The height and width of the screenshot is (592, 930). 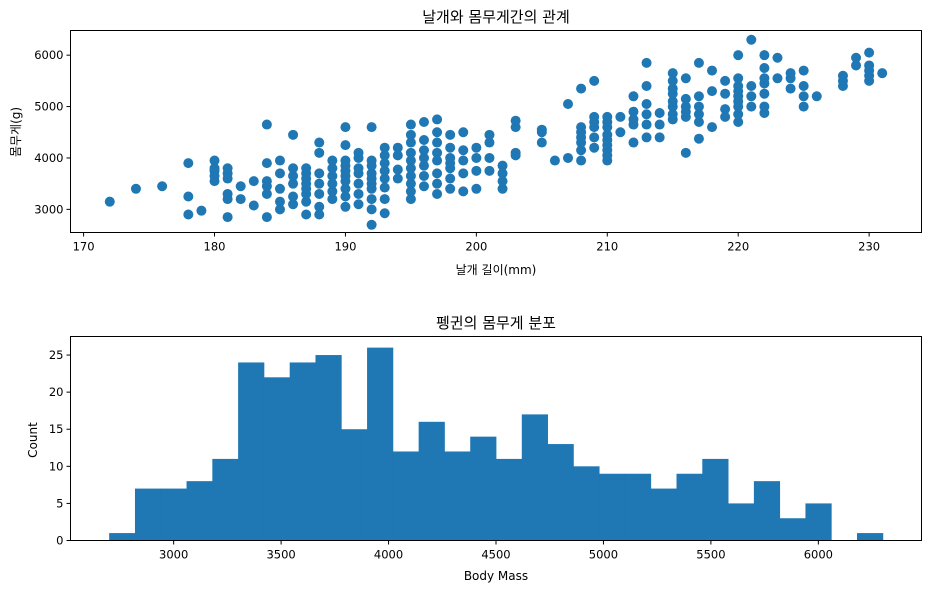 I want to click on y-tick-label: 10, so click(x=56, y=466).